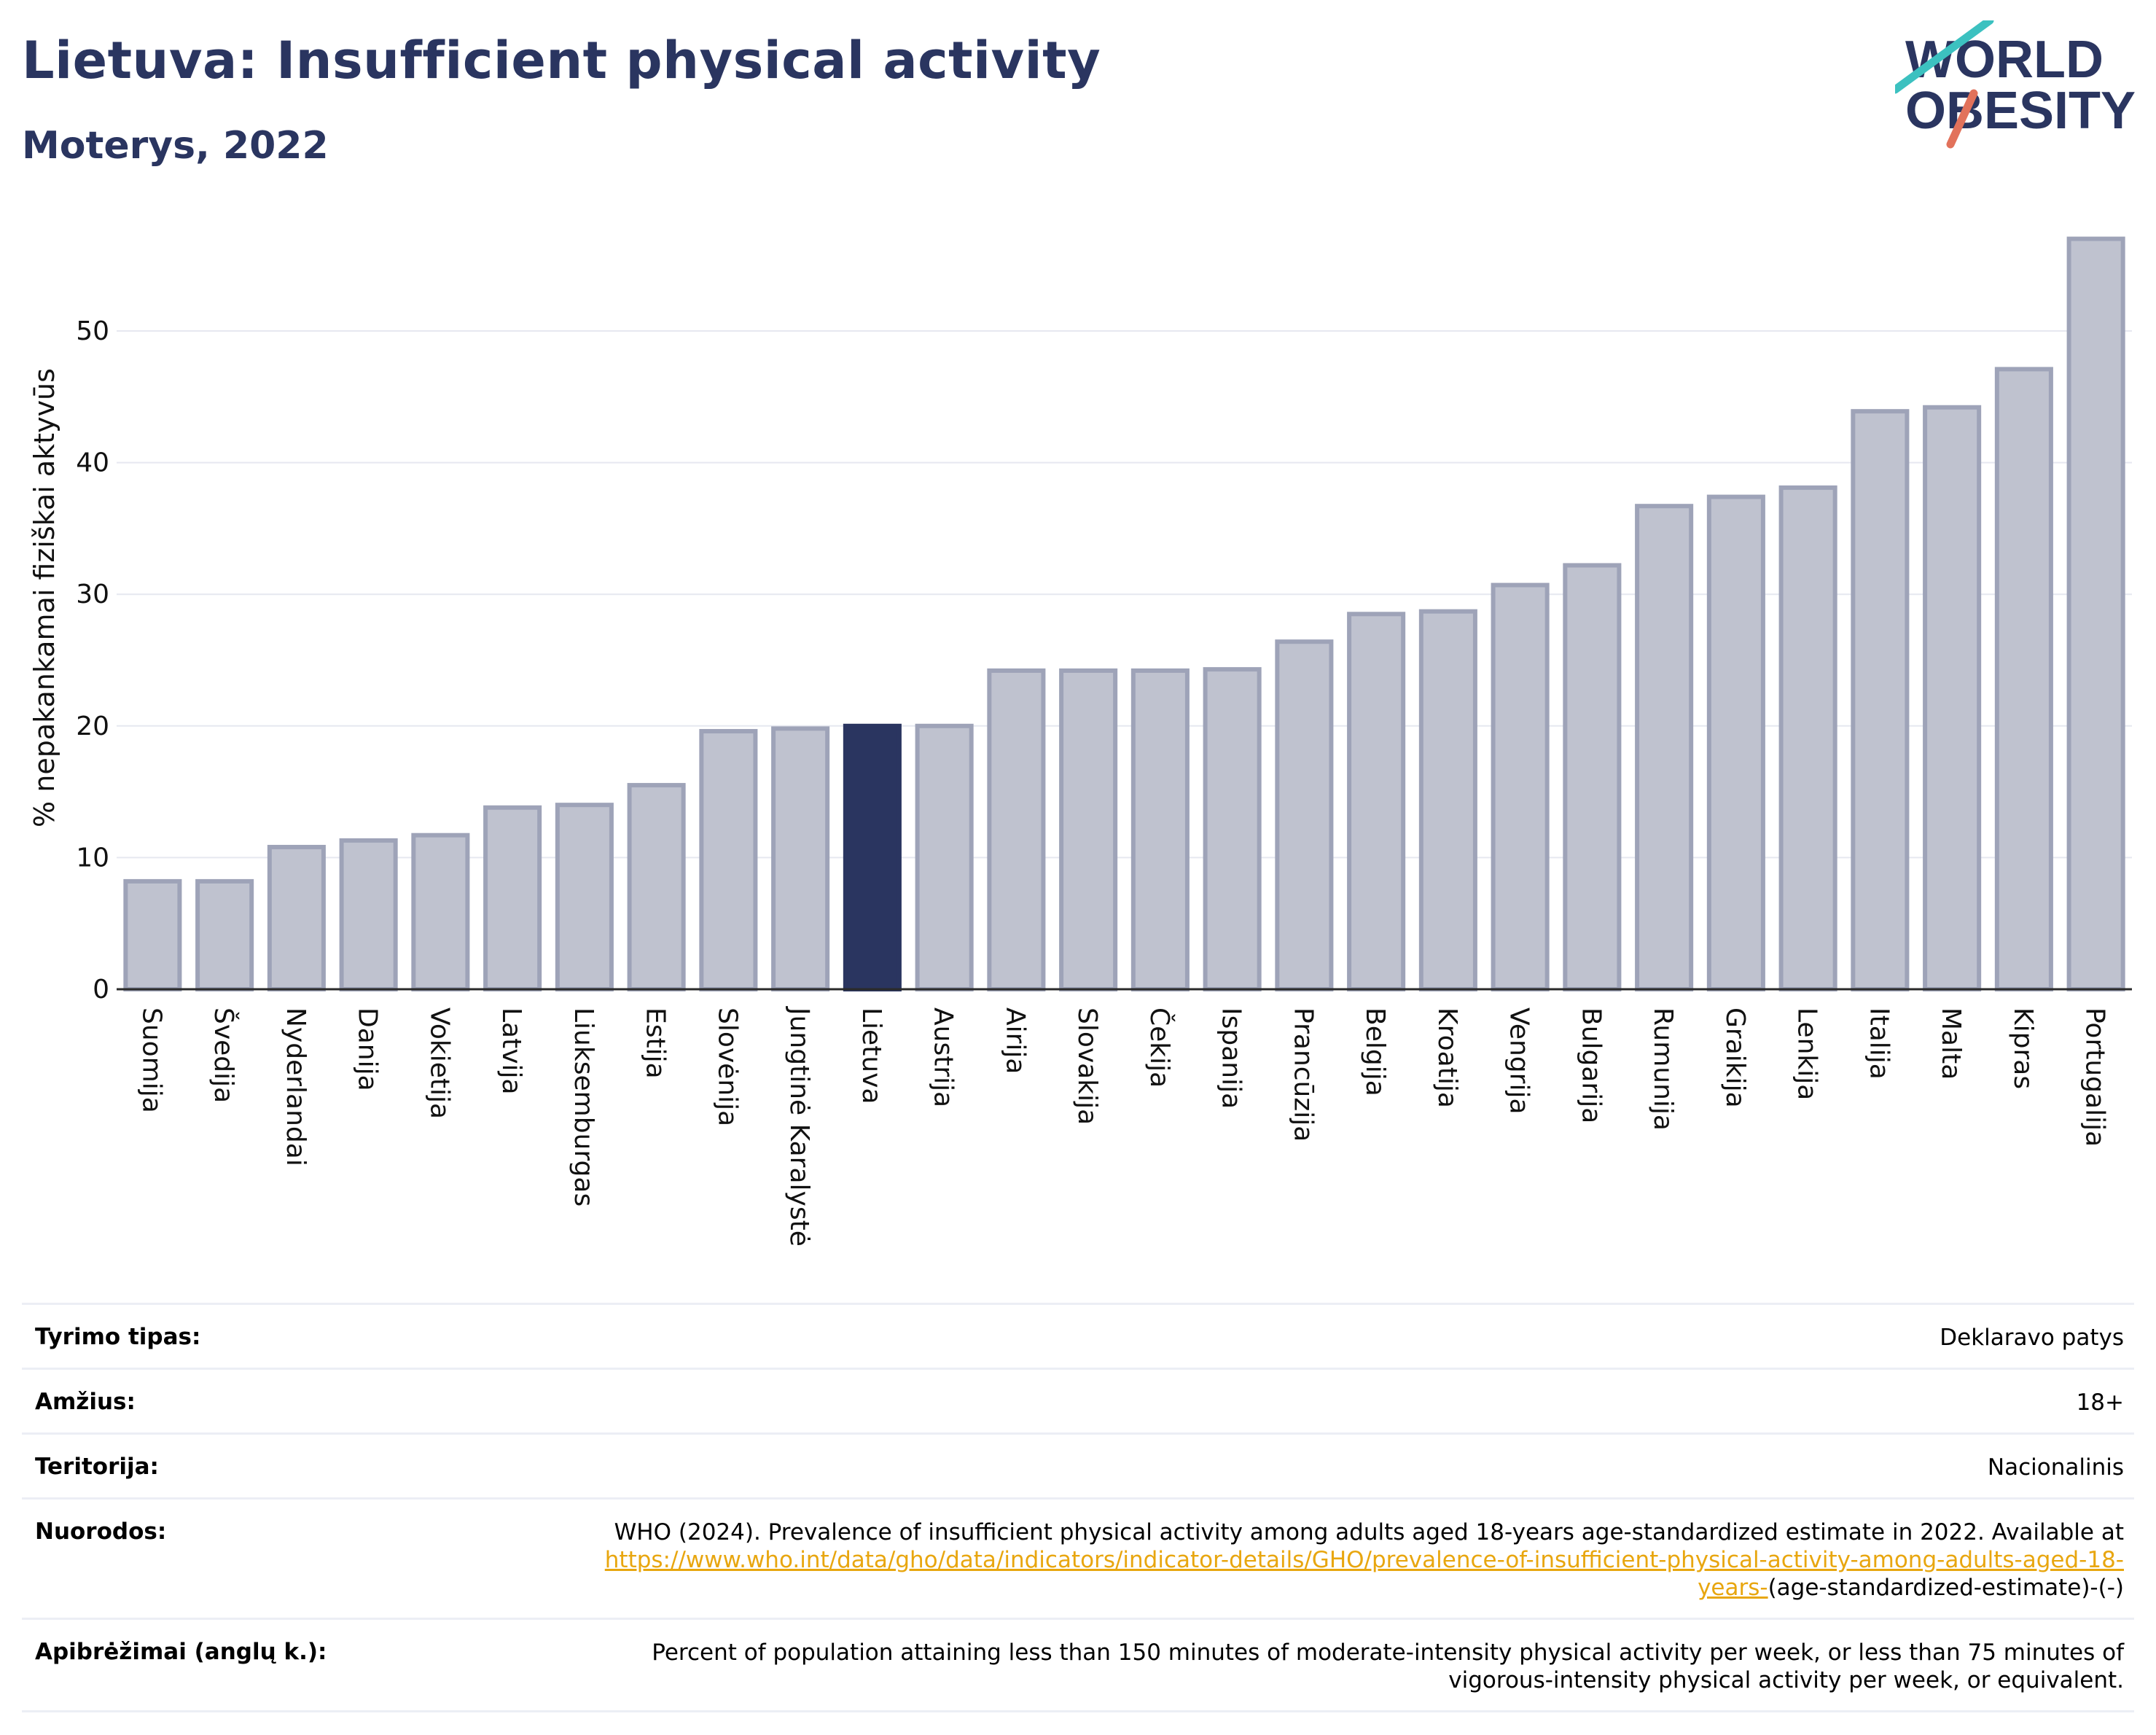  Describe the element at coordinates (86, 1402) in the screenshot. I see `age-label: Amžius:` at that location.